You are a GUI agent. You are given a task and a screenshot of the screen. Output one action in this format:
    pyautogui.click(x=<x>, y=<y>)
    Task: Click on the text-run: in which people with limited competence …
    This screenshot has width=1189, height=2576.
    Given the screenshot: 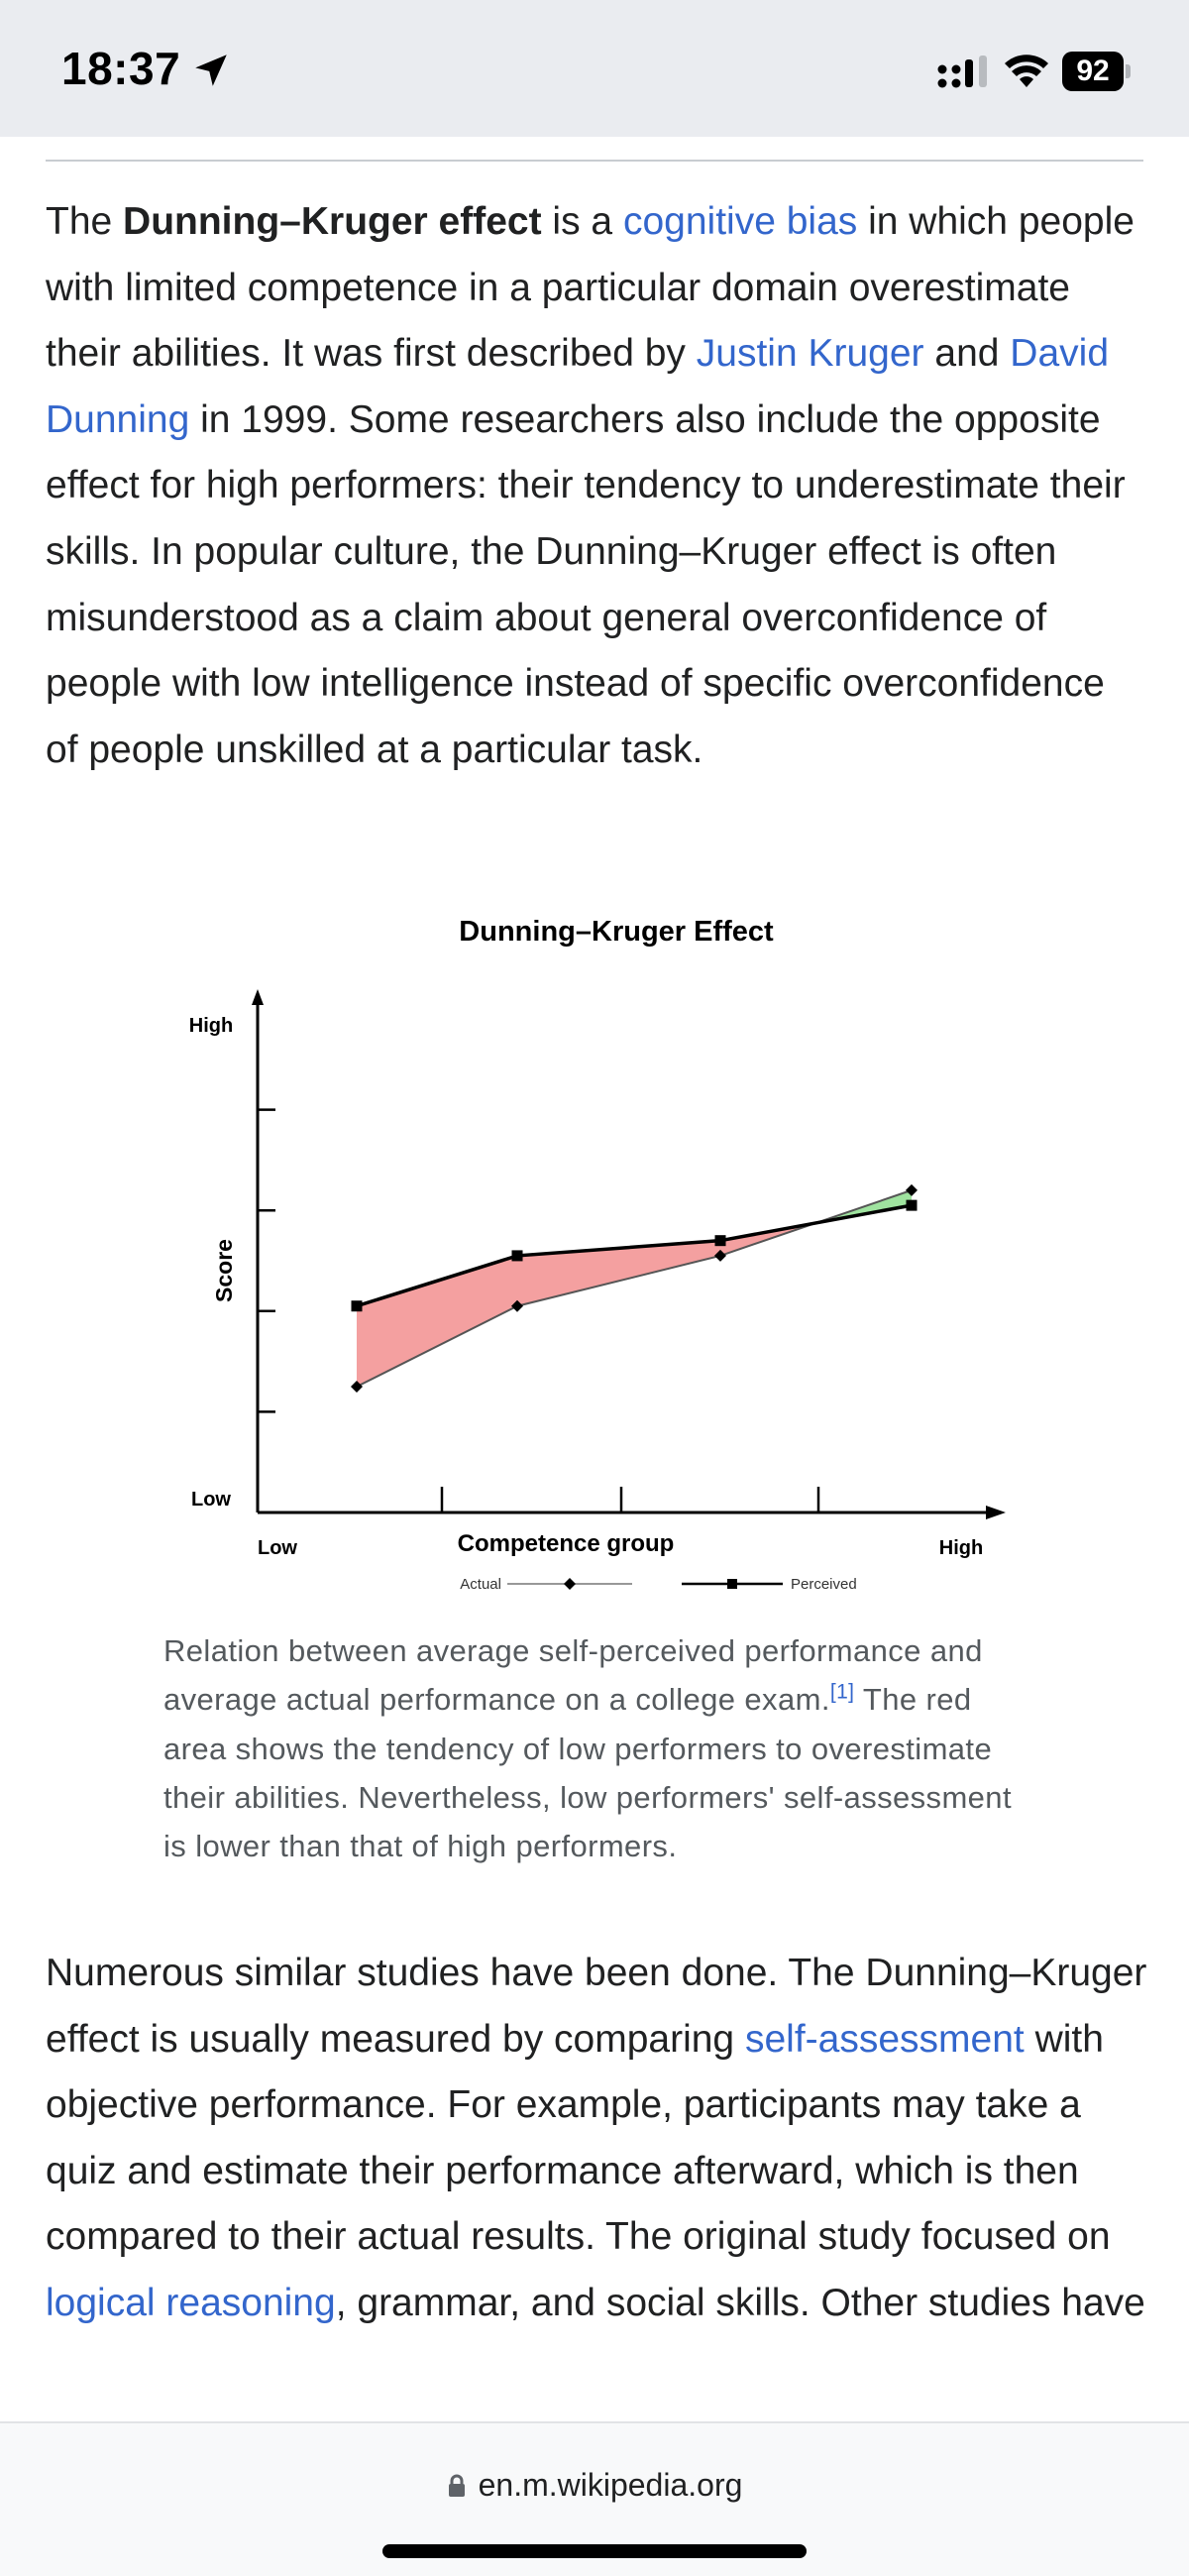 What is the action you would take?
    pyautogui.click(x=590, y=288)
    